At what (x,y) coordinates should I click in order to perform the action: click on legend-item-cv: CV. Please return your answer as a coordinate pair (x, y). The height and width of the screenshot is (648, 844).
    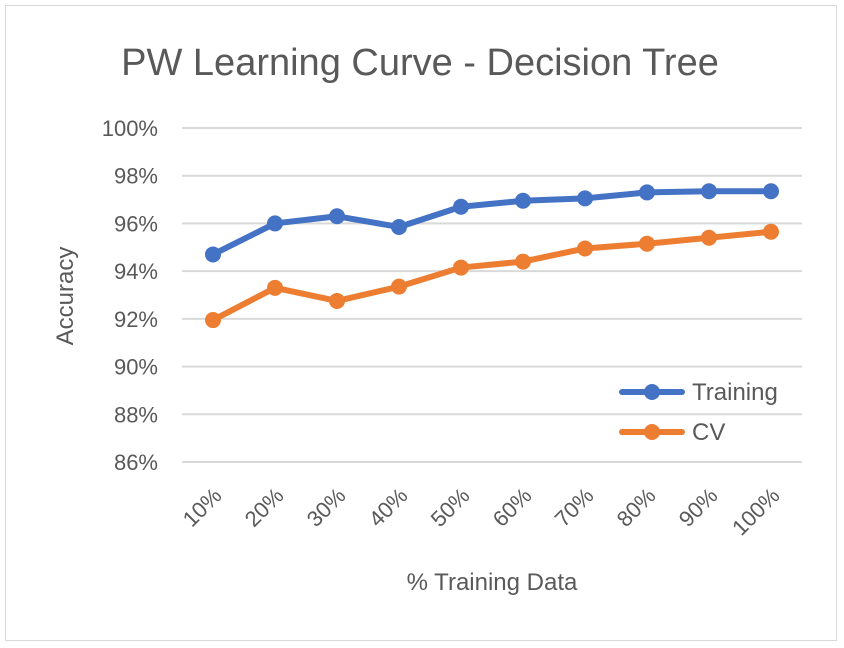
    Looking at the image, I should click on (672, 432).